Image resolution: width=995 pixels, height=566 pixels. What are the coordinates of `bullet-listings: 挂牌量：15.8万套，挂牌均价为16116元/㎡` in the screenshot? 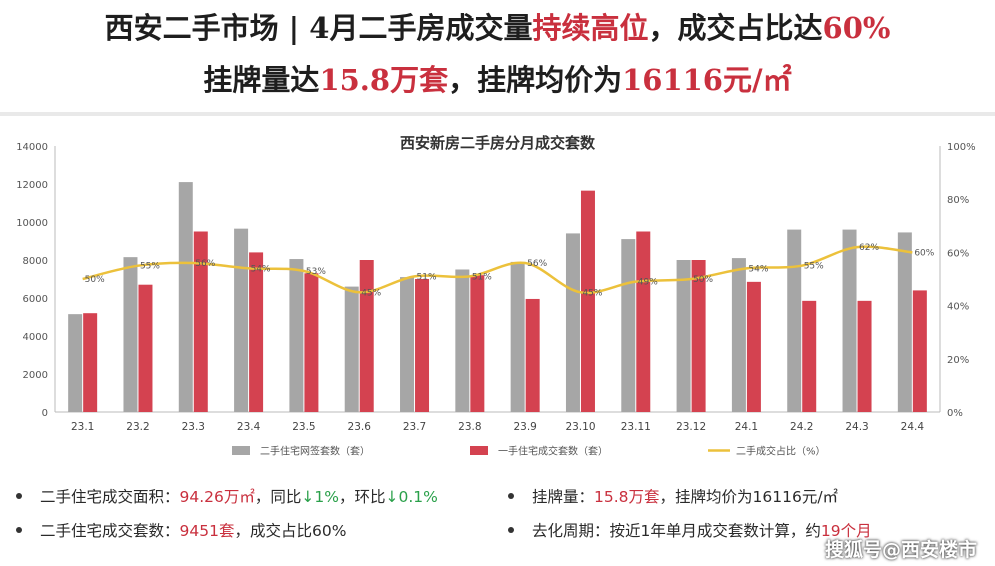 It's located at (673, 497).